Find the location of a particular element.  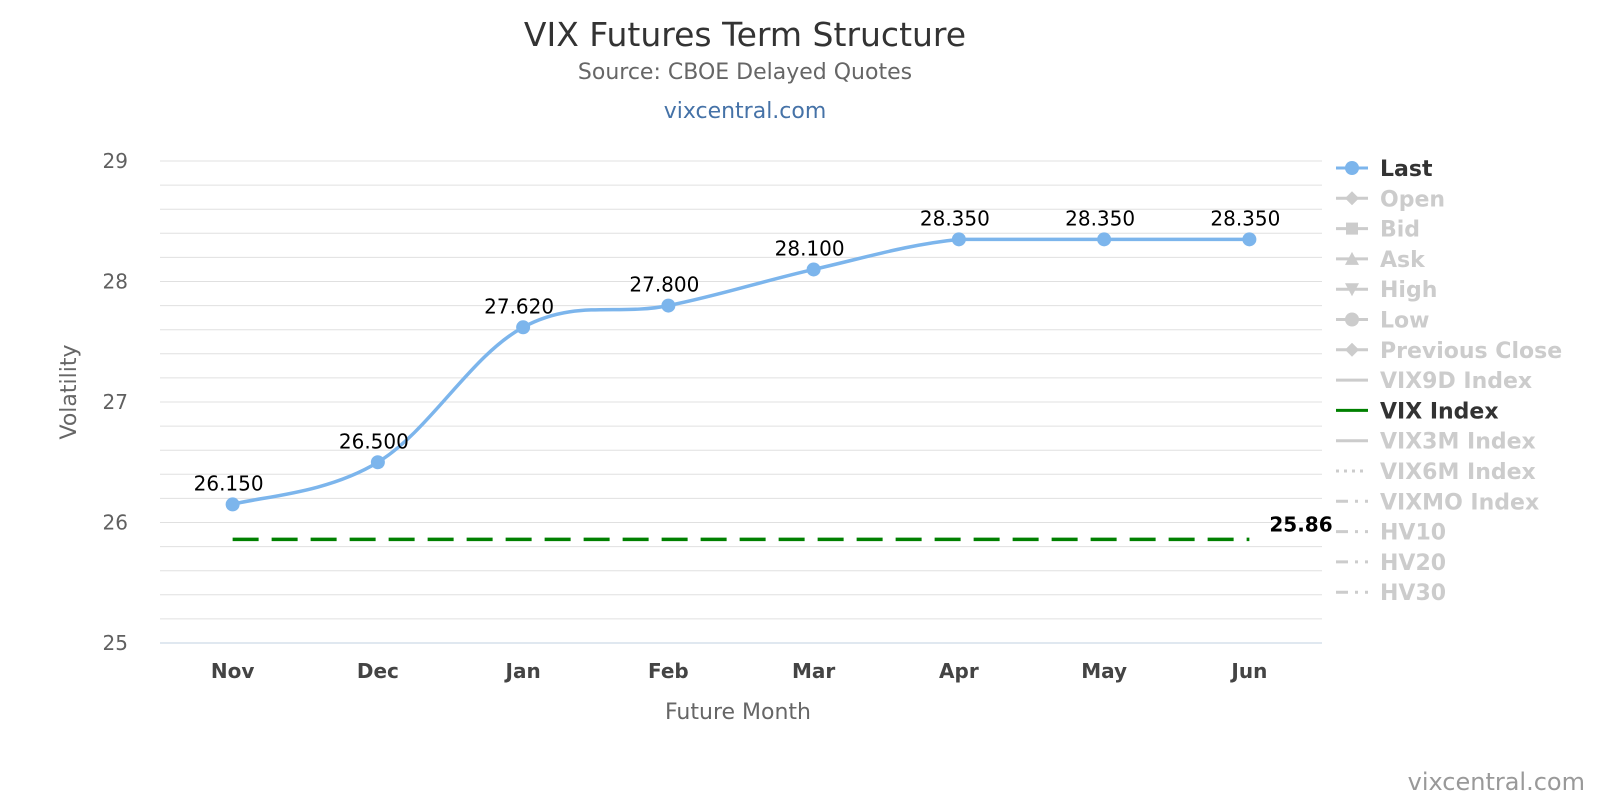

legend-label: VIXMO Index is located at coordinates (1459, 502).